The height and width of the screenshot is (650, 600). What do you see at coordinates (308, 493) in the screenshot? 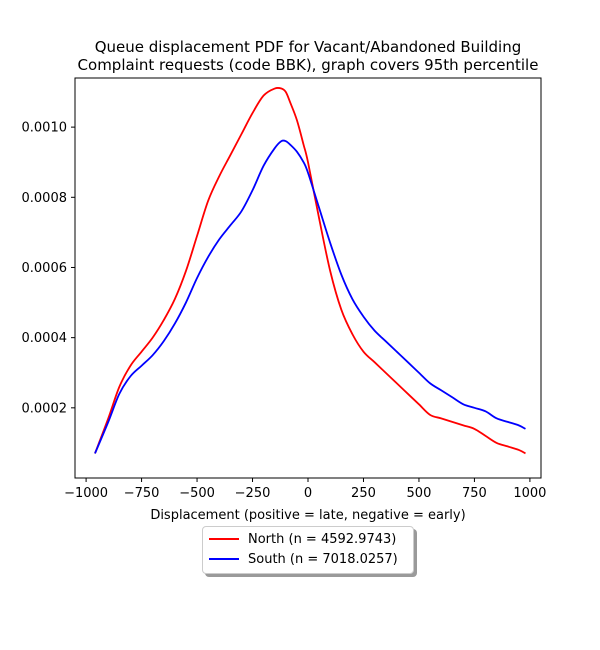
I see `x-tick-label: 0` at bounding box center [308, 493].